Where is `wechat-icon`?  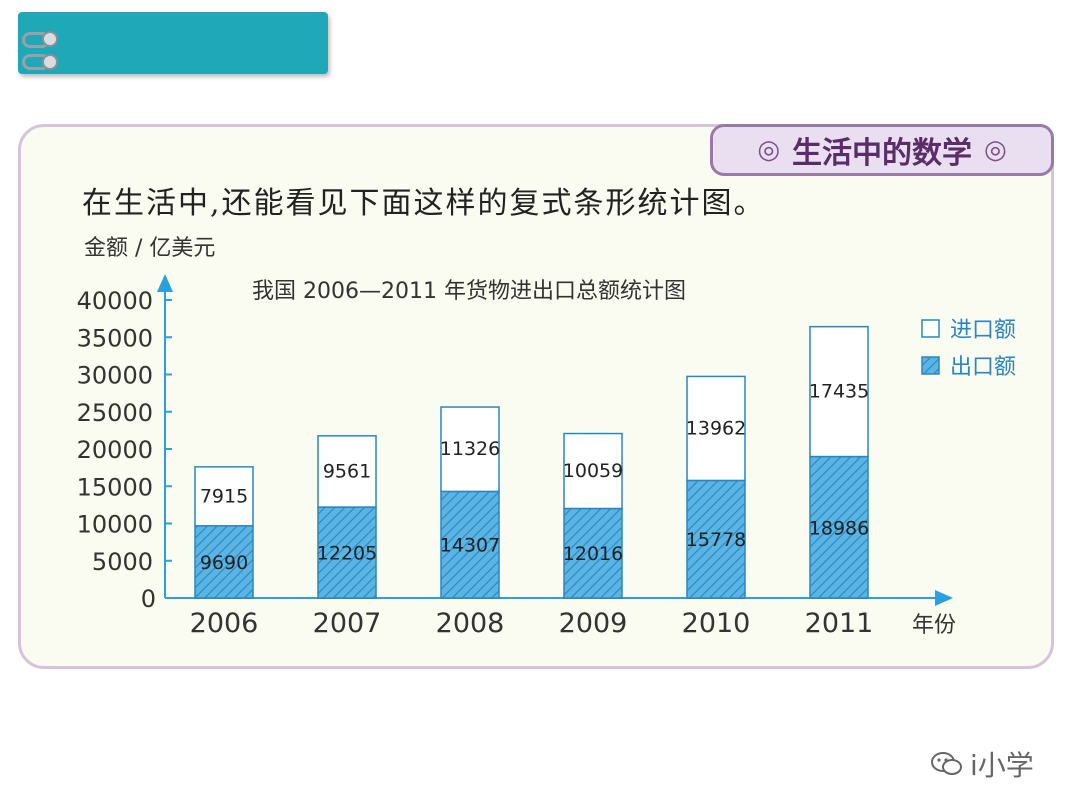 wechat-icon is located at coordinates (946, 763).